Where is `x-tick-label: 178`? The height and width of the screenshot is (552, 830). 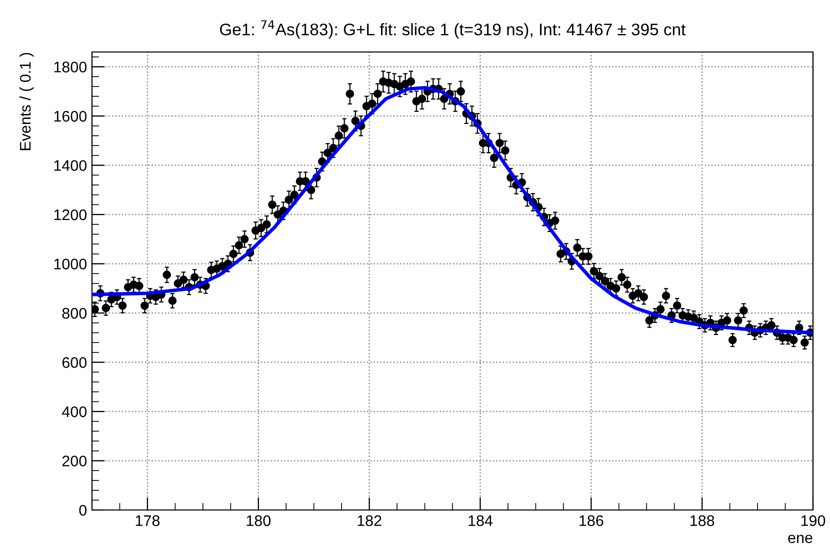
x-tick-label: 178 is located at coordinates (148, 520).